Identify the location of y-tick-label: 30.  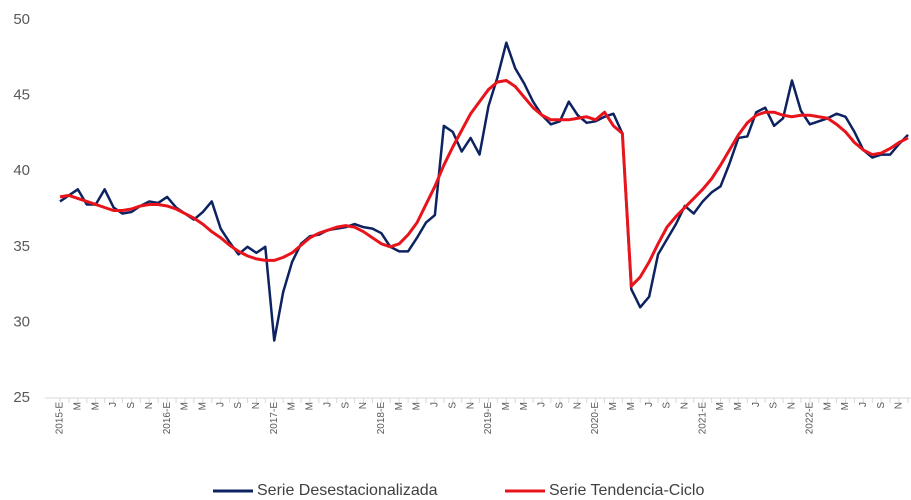
(21, 321).